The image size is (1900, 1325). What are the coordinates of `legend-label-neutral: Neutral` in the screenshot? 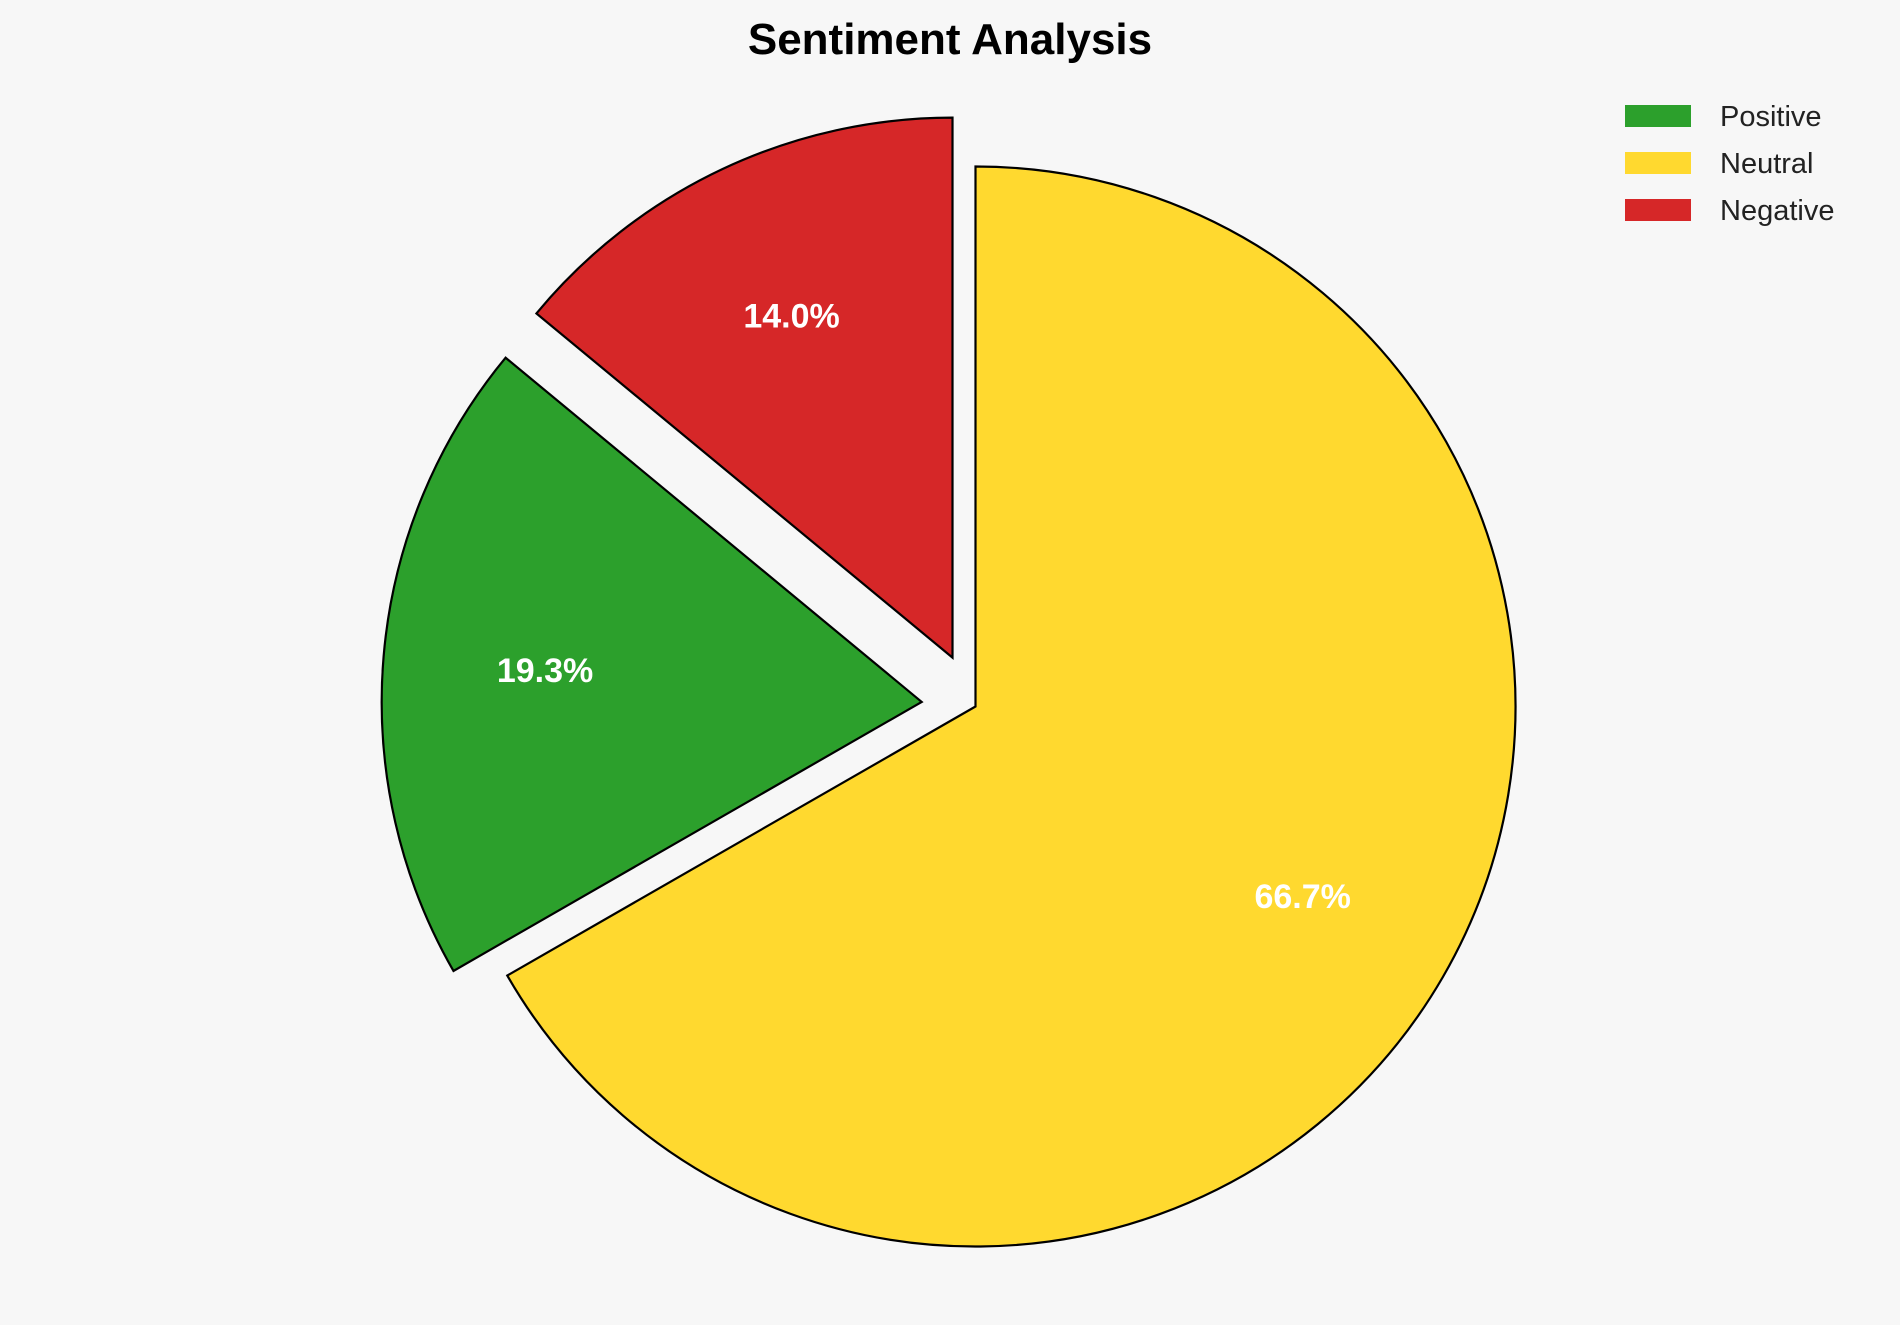 It's located at (1767, 164).